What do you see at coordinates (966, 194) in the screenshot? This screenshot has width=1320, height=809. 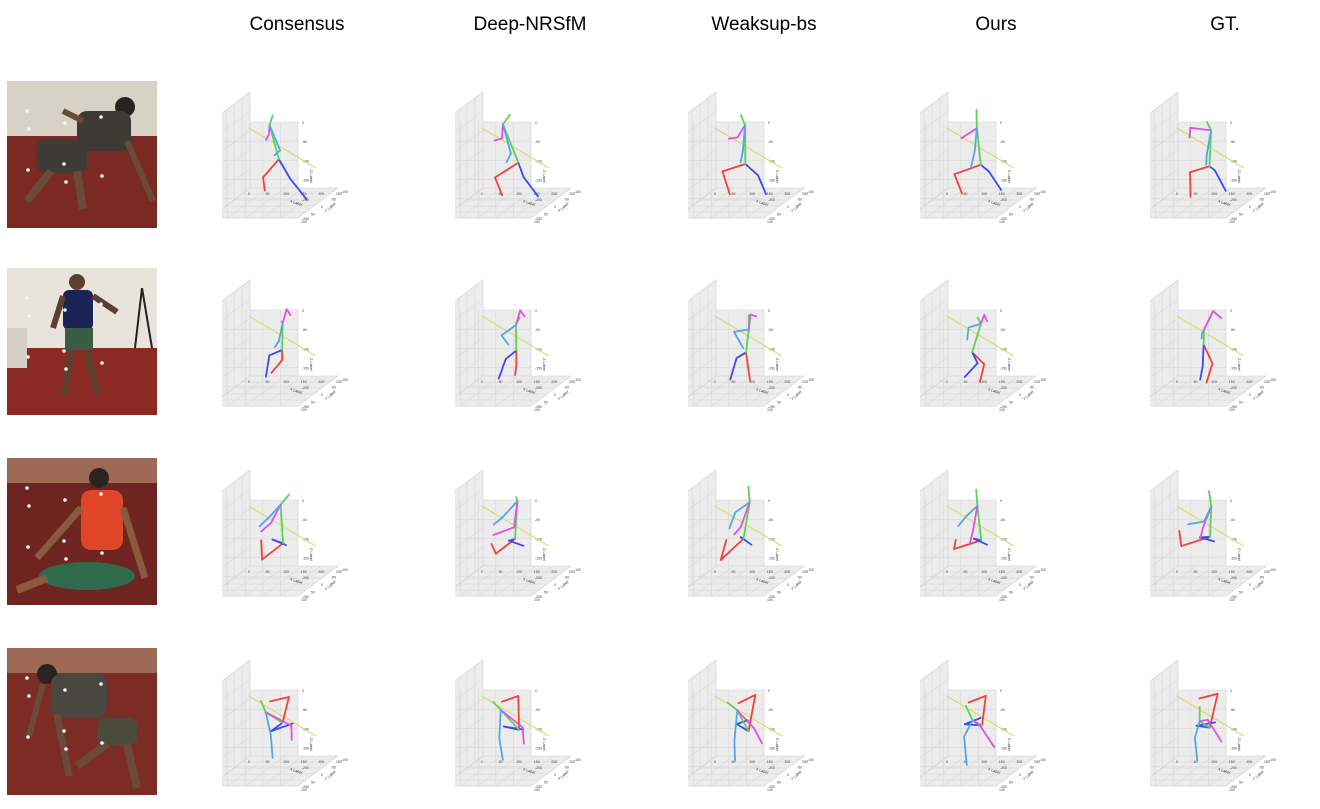 I see `x-tick-label: 50` at bounding box center [966, 194].